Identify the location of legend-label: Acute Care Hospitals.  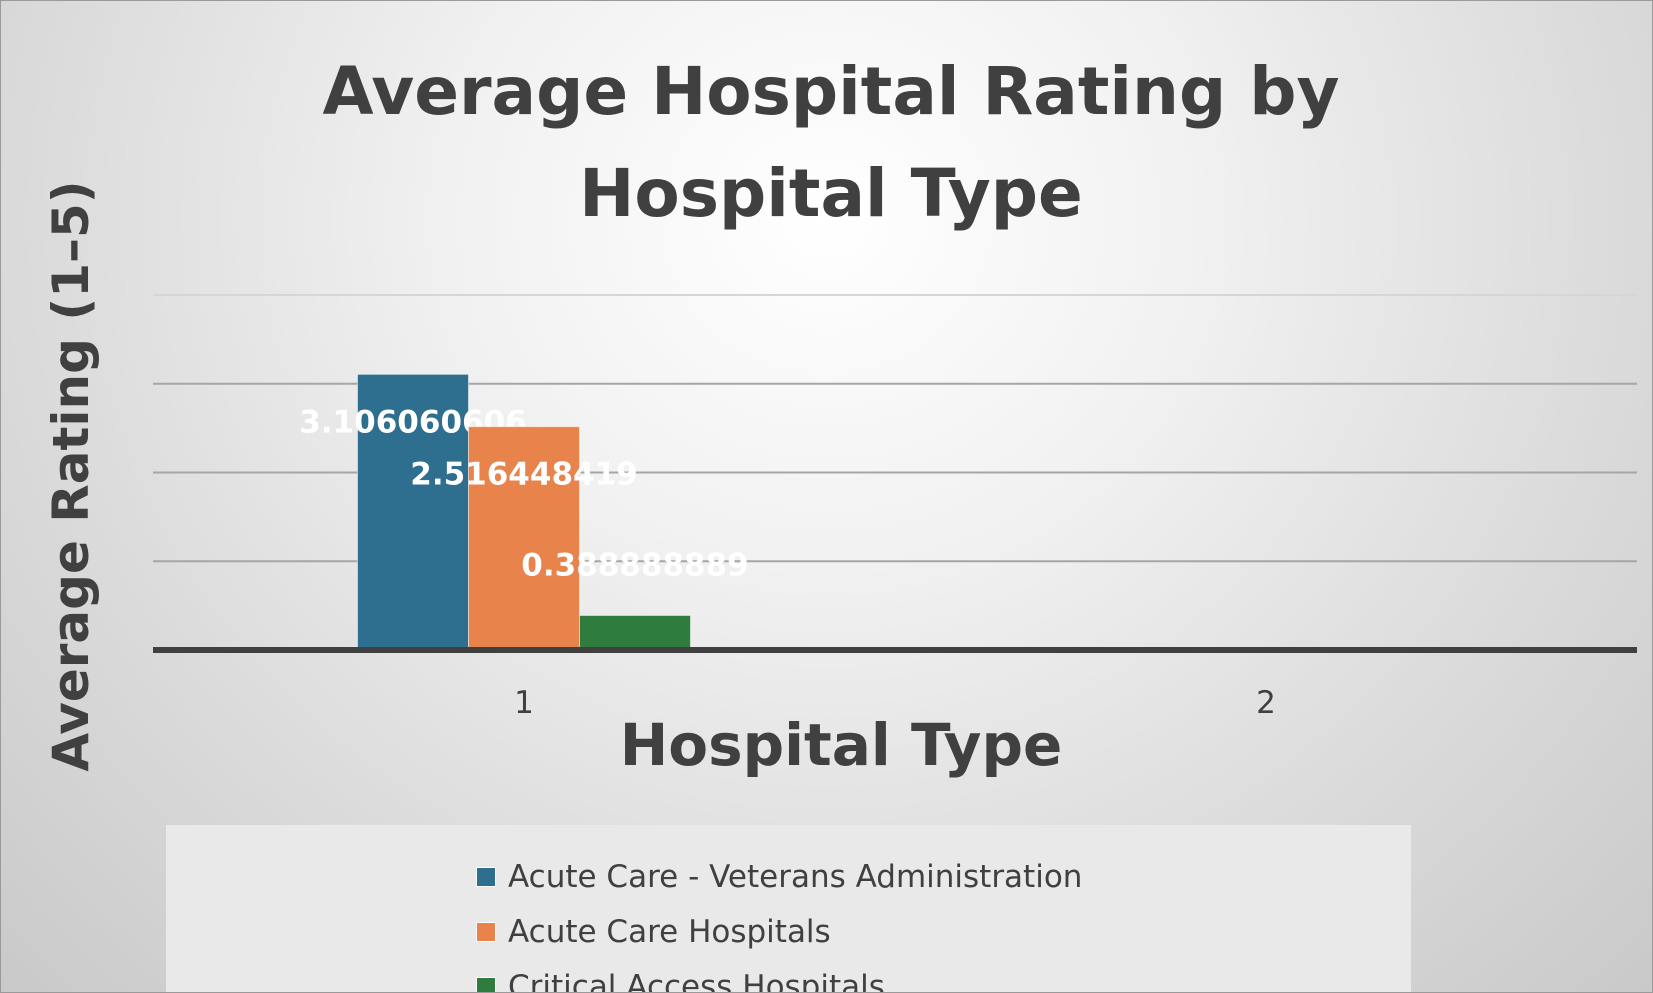
(669, 932).